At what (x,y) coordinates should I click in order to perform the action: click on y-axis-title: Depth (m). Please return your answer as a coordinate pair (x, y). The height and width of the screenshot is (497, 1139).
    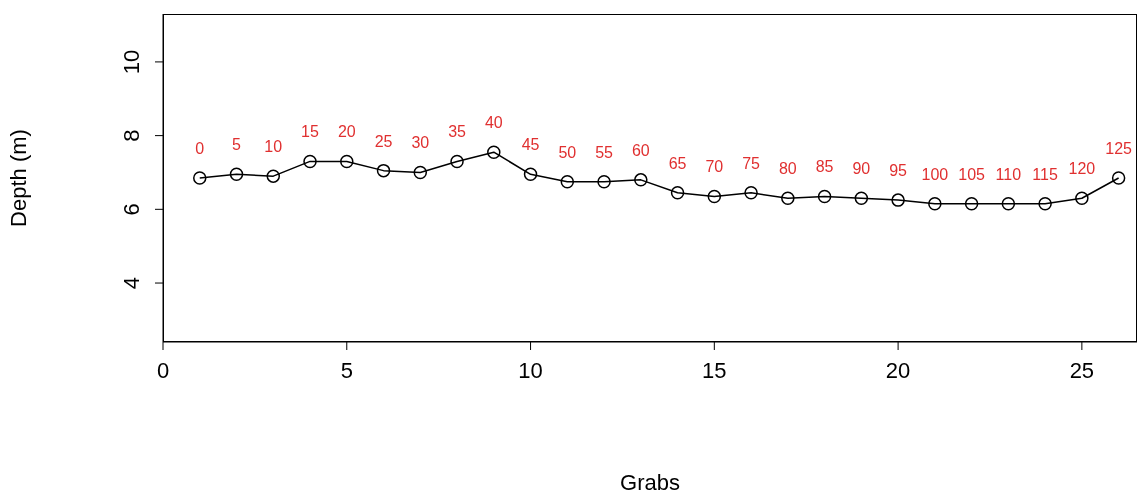
    Looking at the image, I should click on (18, 178).